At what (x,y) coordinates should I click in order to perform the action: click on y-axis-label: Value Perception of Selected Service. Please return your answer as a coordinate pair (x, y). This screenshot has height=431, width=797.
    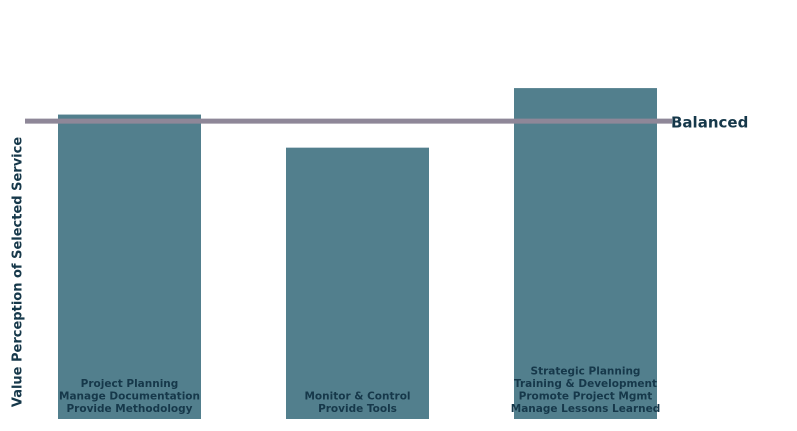
    Looking at the image, I should click on (18, 272).